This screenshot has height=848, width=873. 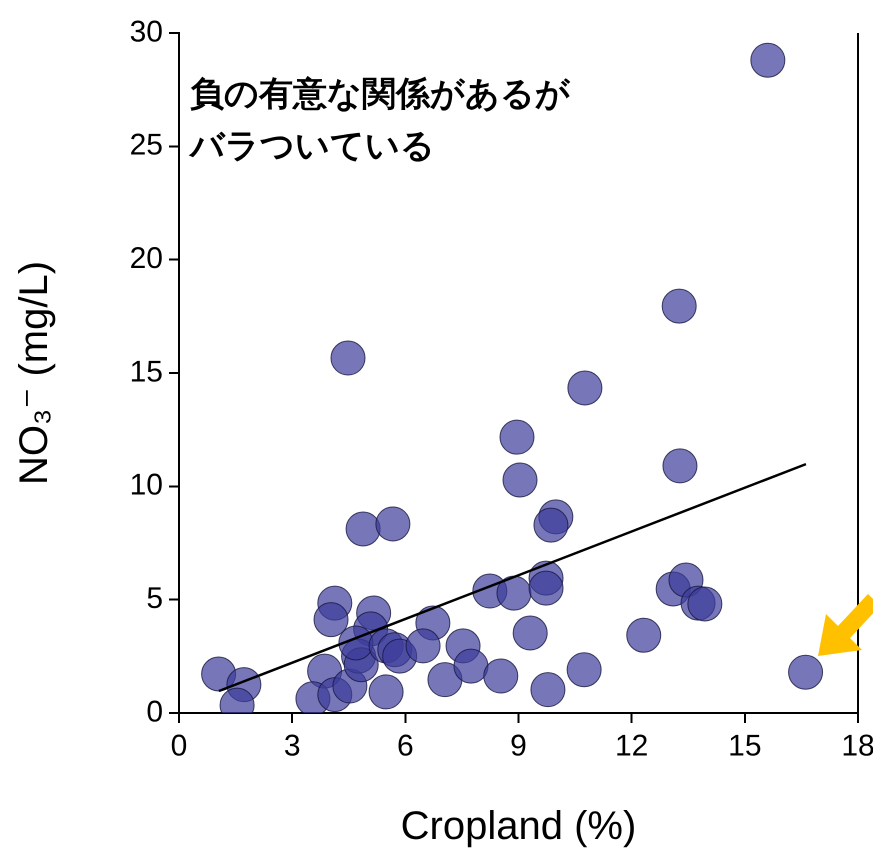 I want to click on x-tick-label: 15, so click(x=745, y=745).